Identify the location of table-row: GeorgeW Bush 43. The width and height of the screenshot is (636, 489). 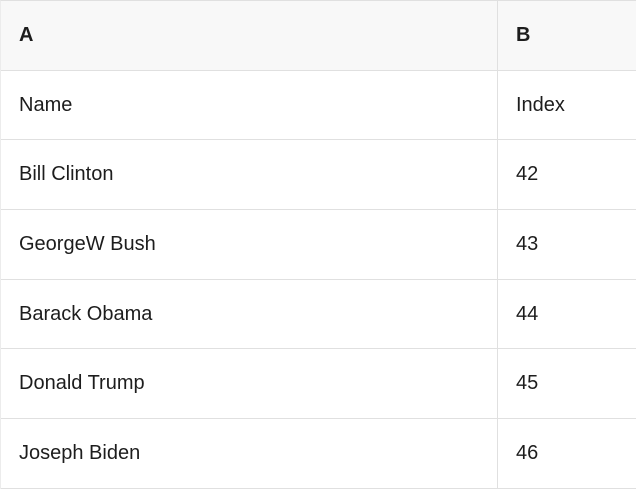
(318, 245).